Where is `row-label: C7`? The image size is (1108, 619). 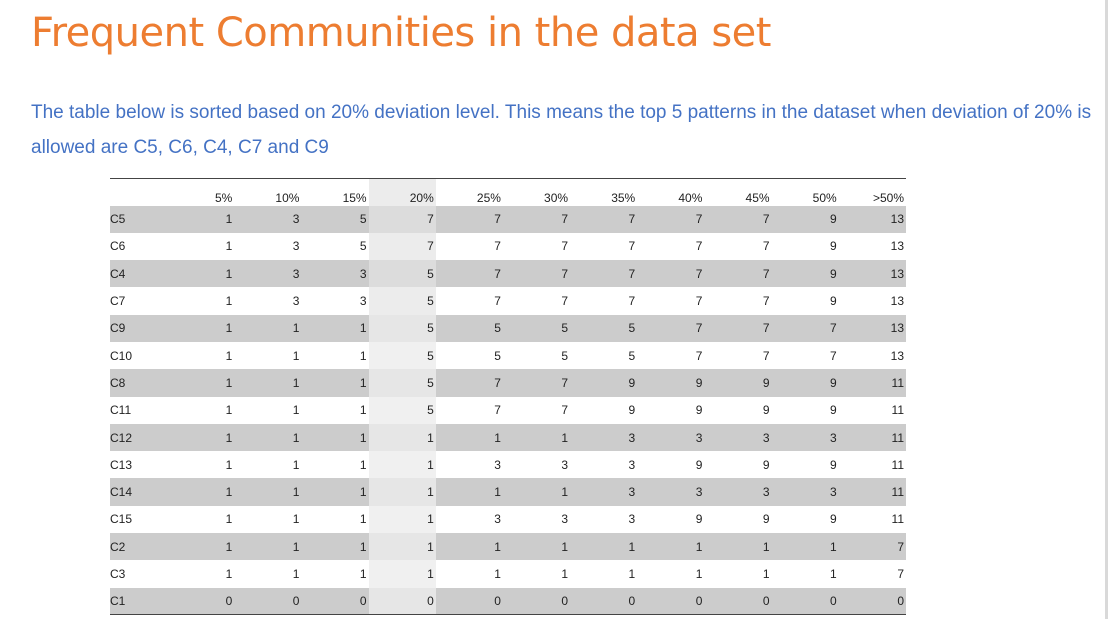
row-label: C7 is located at coordinates (147, 301).